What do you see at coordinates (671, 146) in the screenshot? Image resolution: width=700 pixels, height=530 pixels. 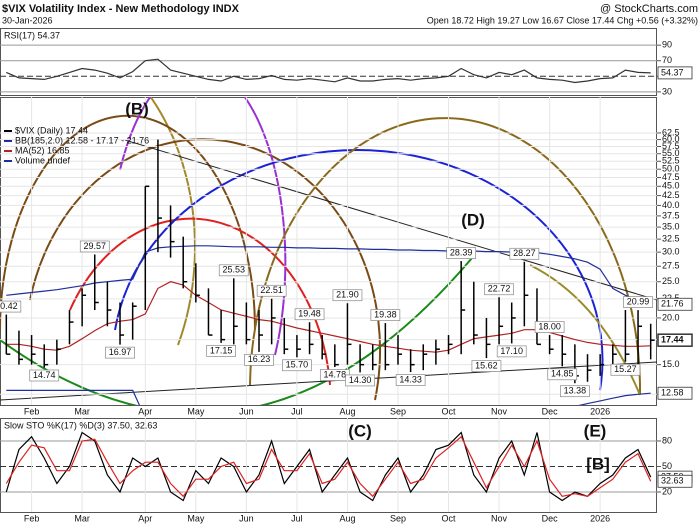 I see `y-tick-label: 57.5` at bounding box center [671, 146].